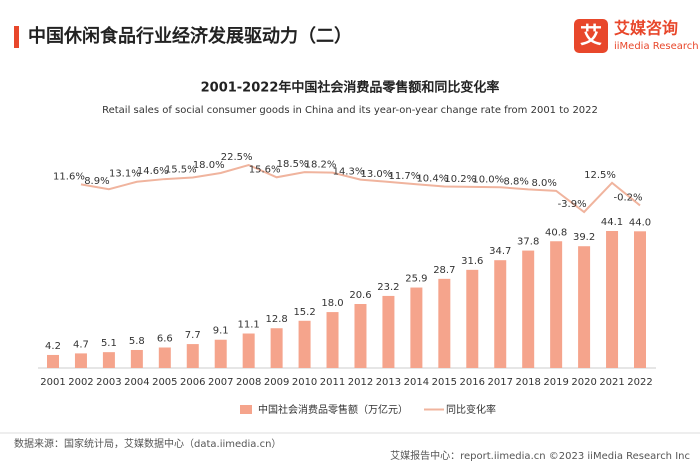 This screenshot has width=700, height=467. What do you see at coordinates (556, 232) in the screenshot?
I see `bar-label: 40.8` at bounding box center [556, 232].